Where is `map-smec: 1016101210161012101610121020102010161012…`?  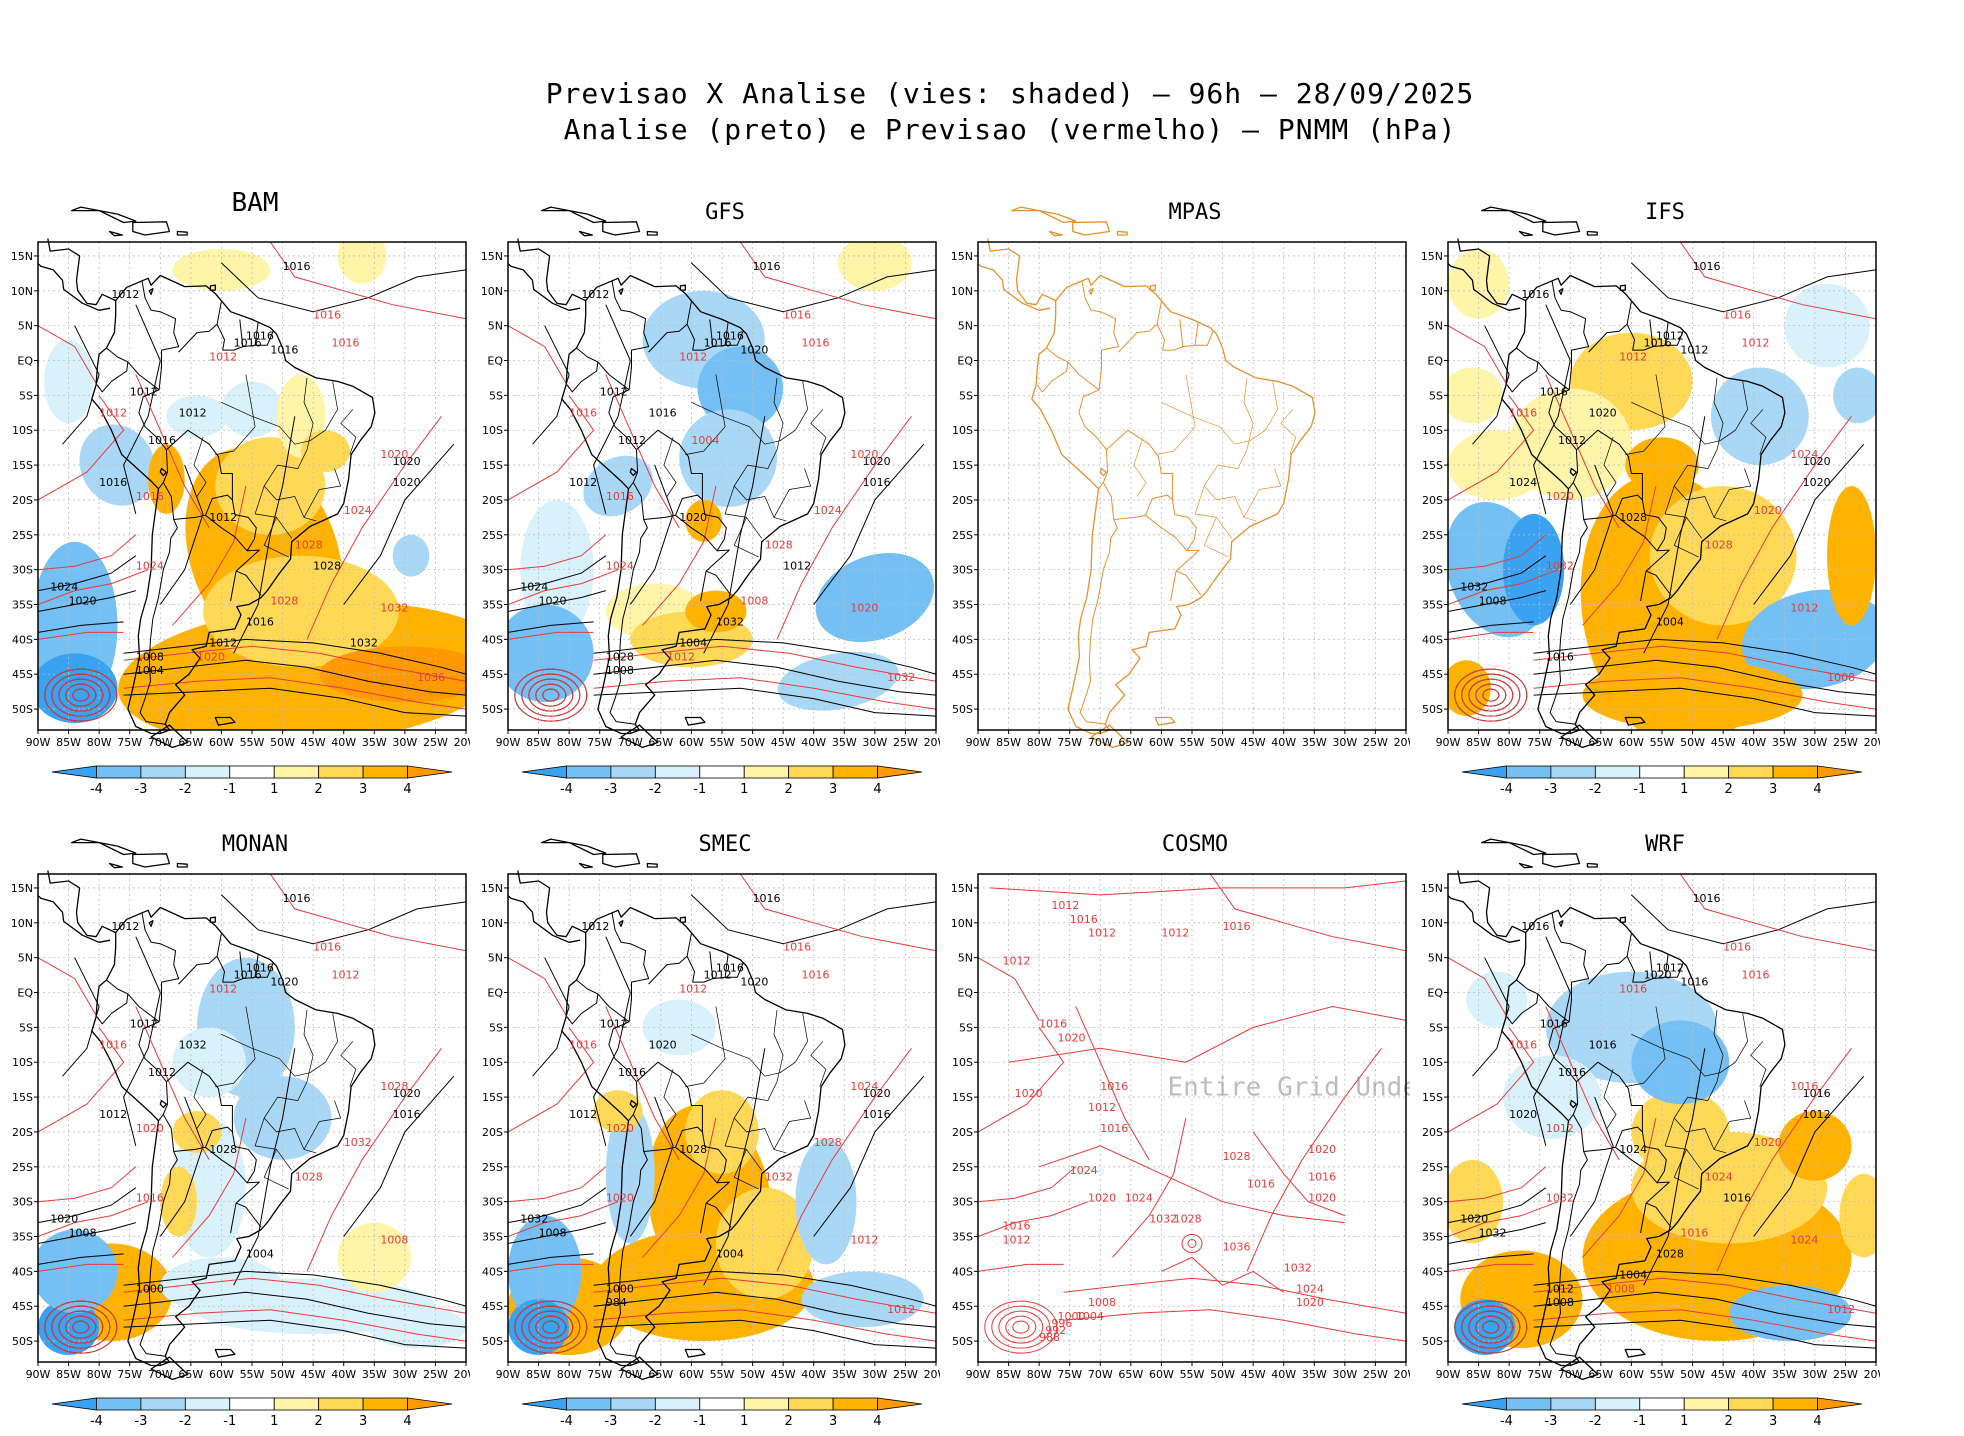
map-smec: 1016101210161012101610121020102010161012… is located at coordinates (710, 1133).